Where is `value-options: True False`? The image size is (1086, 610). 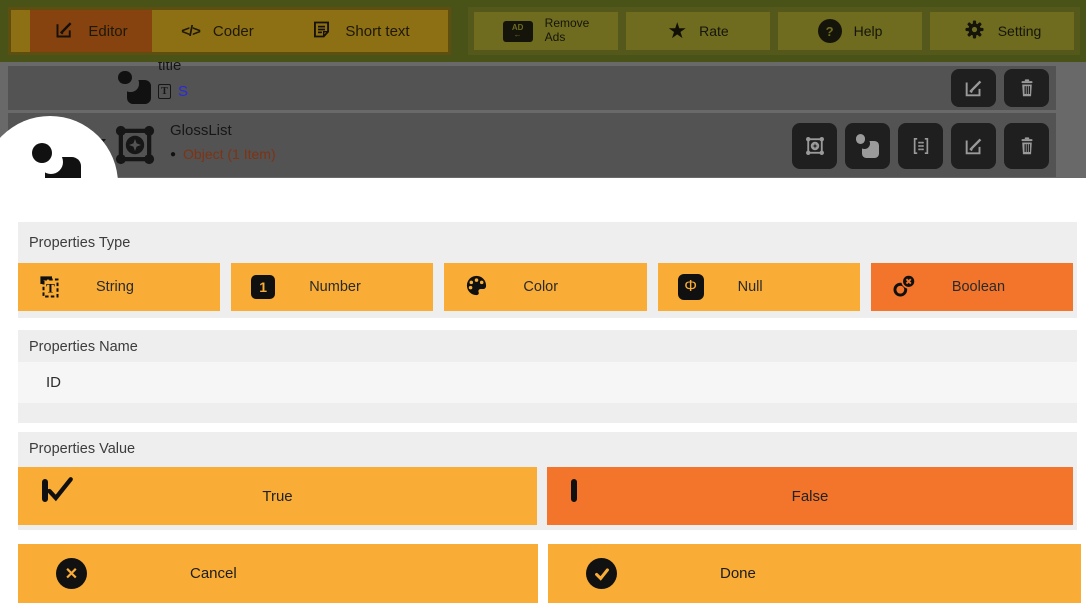
value-options: True False is located at coordinates (547, 496).